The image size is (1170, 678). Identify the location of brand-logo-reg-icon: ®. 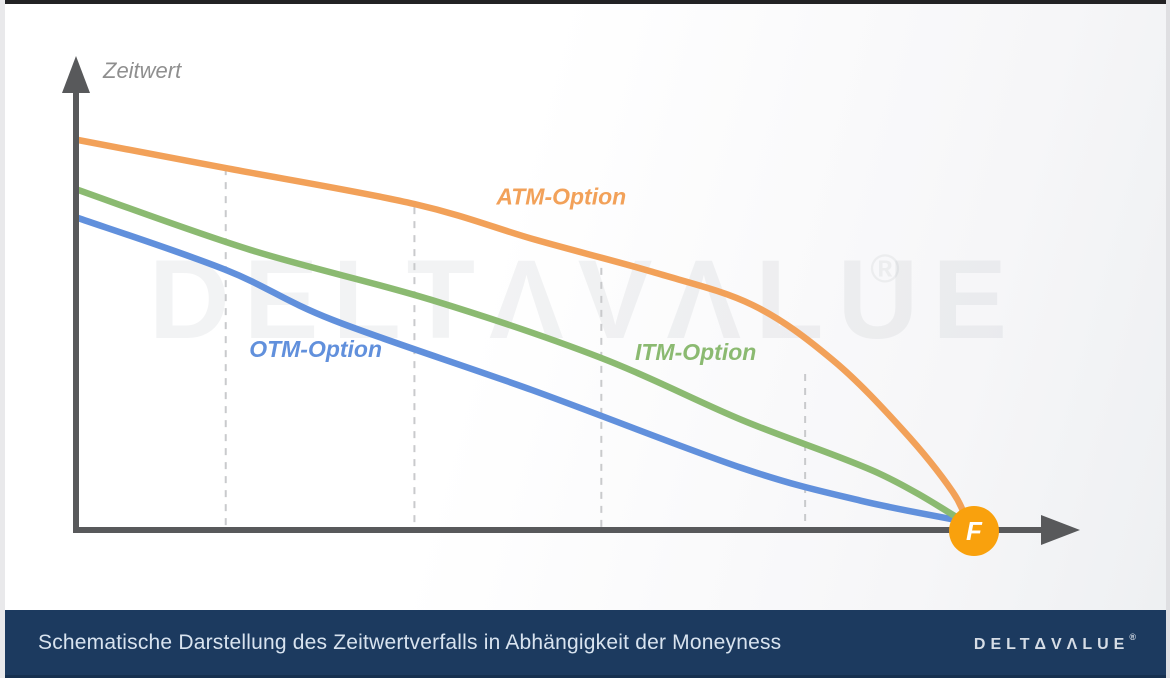
(1132, 636).